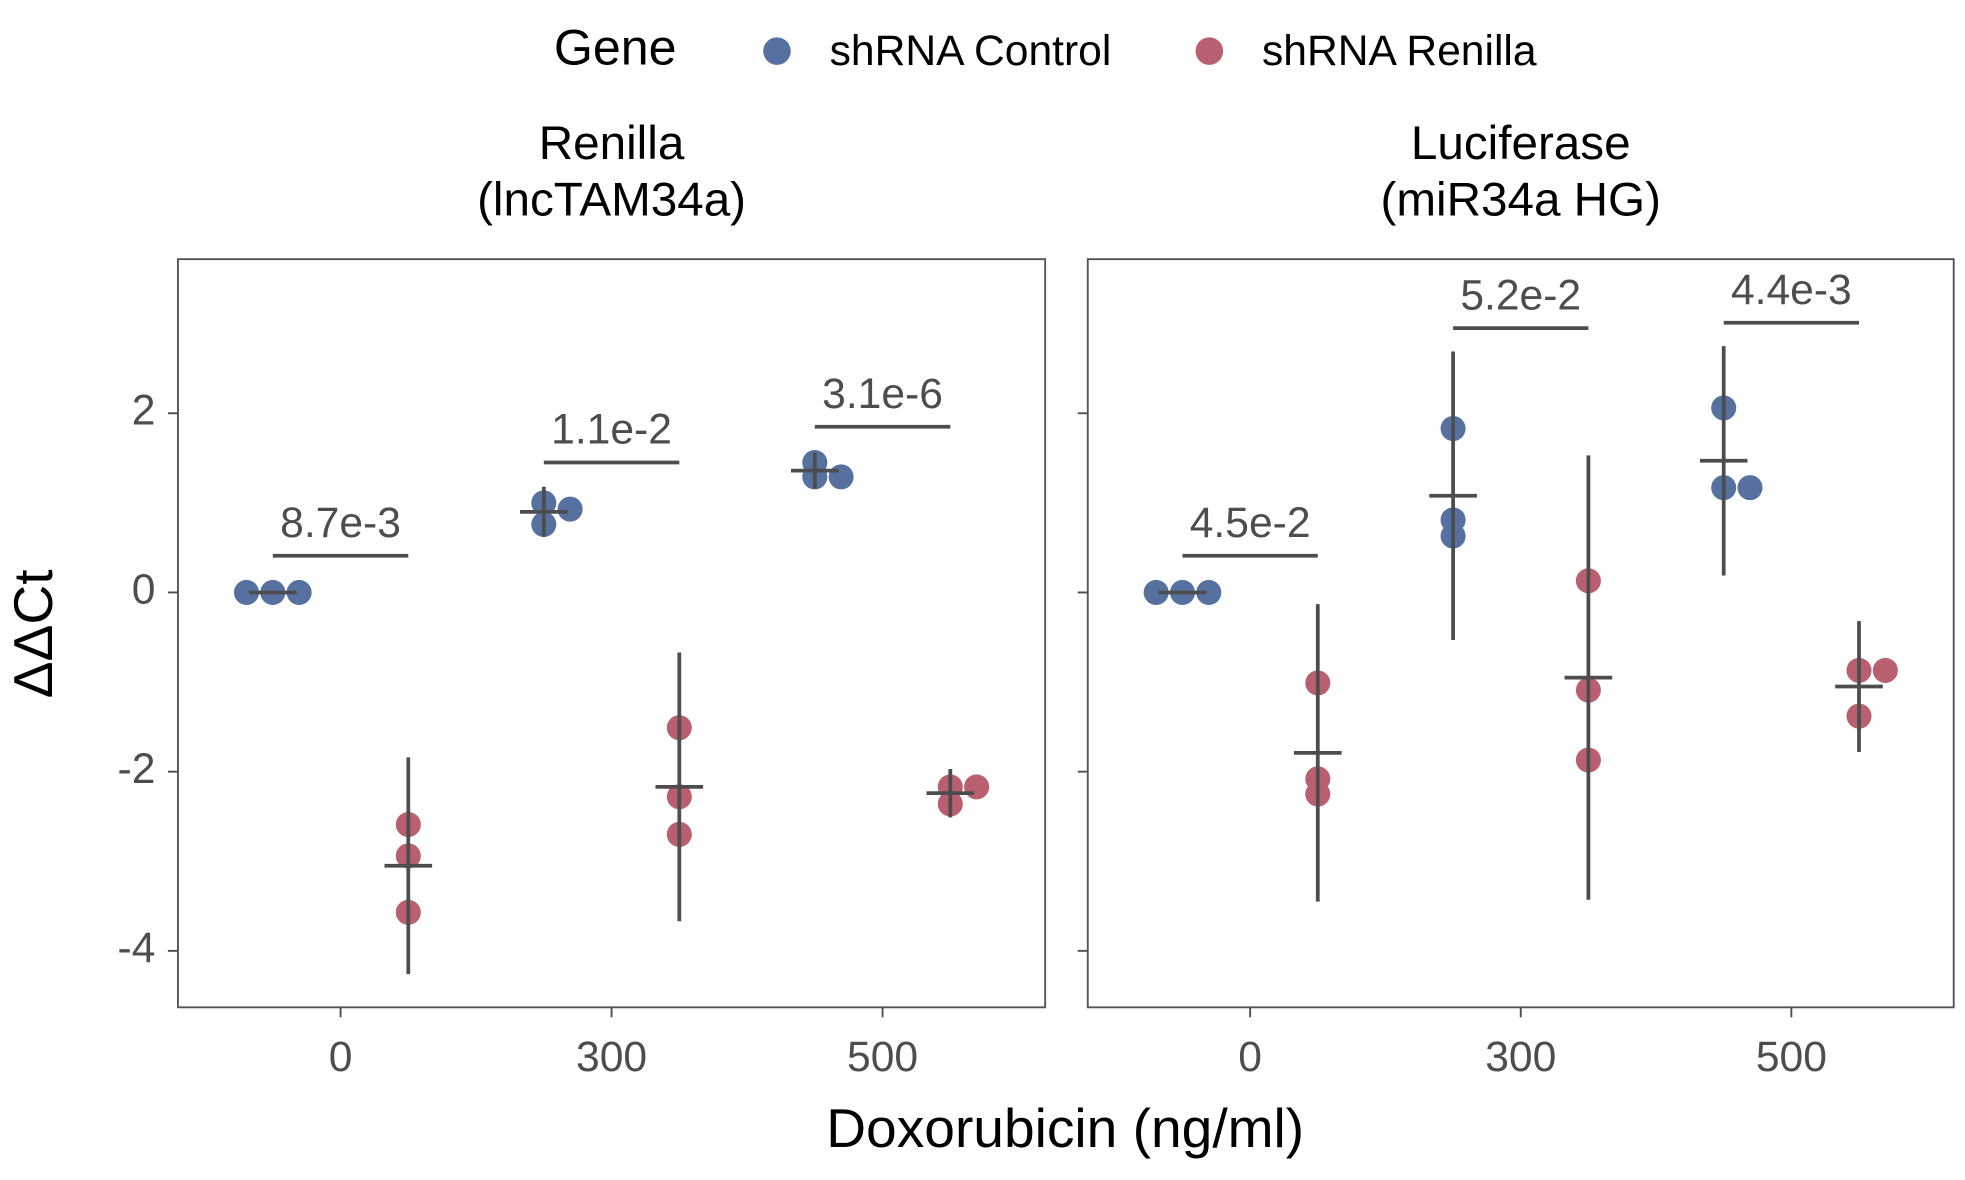 This screenshot has height=1180, width=1965. Describe the element at coordinates (971, 51) in the screenshot. I see `legend-label: shRNA Control` at that location.